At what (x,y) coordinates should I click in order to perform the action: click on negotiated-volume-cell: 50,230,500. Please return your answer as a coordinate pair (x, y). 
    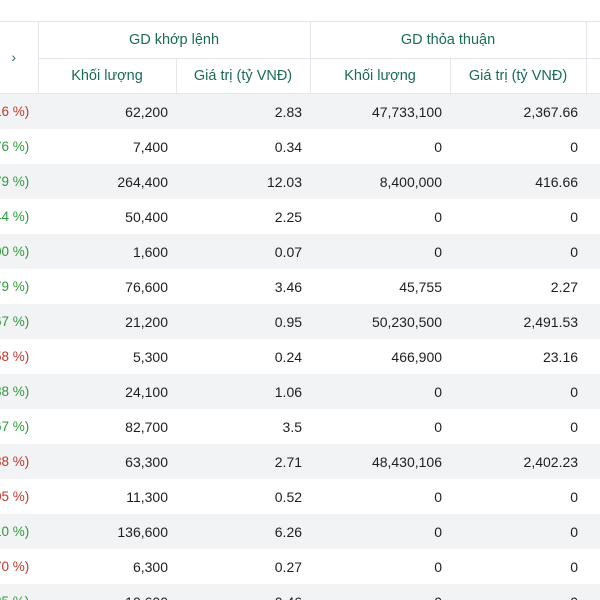
    Looking at the image, I should click on (380, 321).